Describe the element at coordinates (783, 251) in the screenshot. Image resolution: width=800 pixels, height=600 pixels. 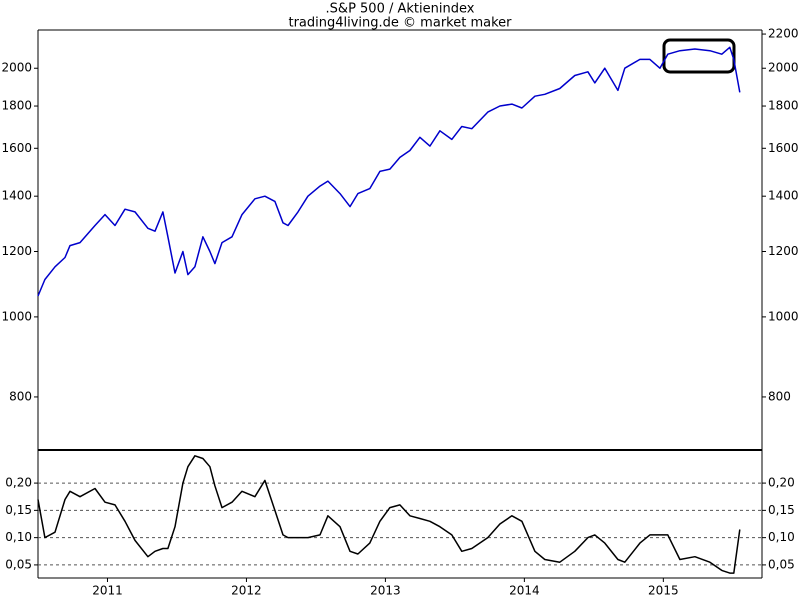
I see `y2-tick-label: 1200` at that location.